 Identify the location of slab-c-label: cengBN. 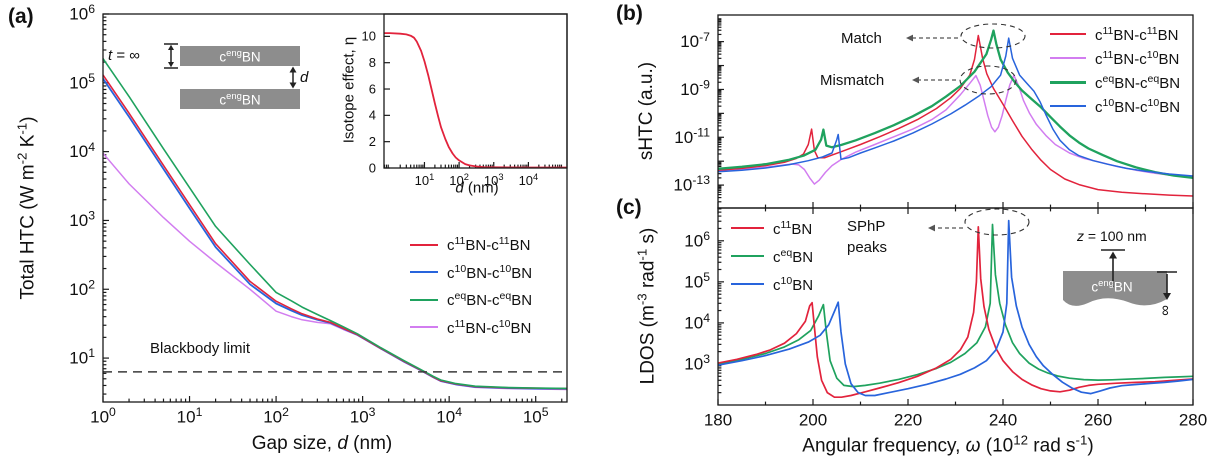
(1112, 286).